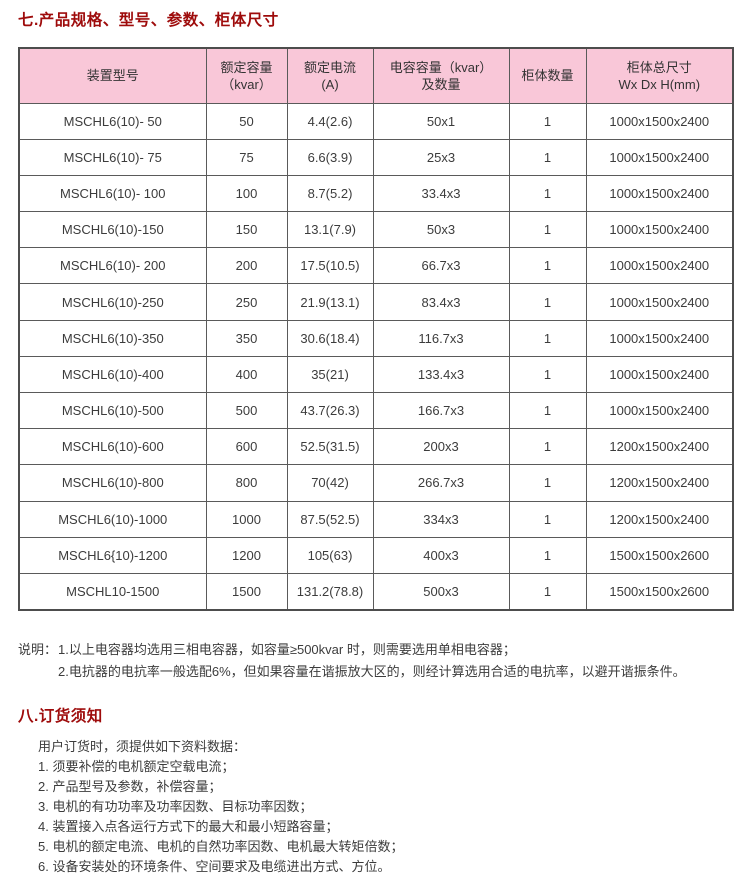  I want to click on table-cell: MSCHL6(10)- 50, so click(112, 121).